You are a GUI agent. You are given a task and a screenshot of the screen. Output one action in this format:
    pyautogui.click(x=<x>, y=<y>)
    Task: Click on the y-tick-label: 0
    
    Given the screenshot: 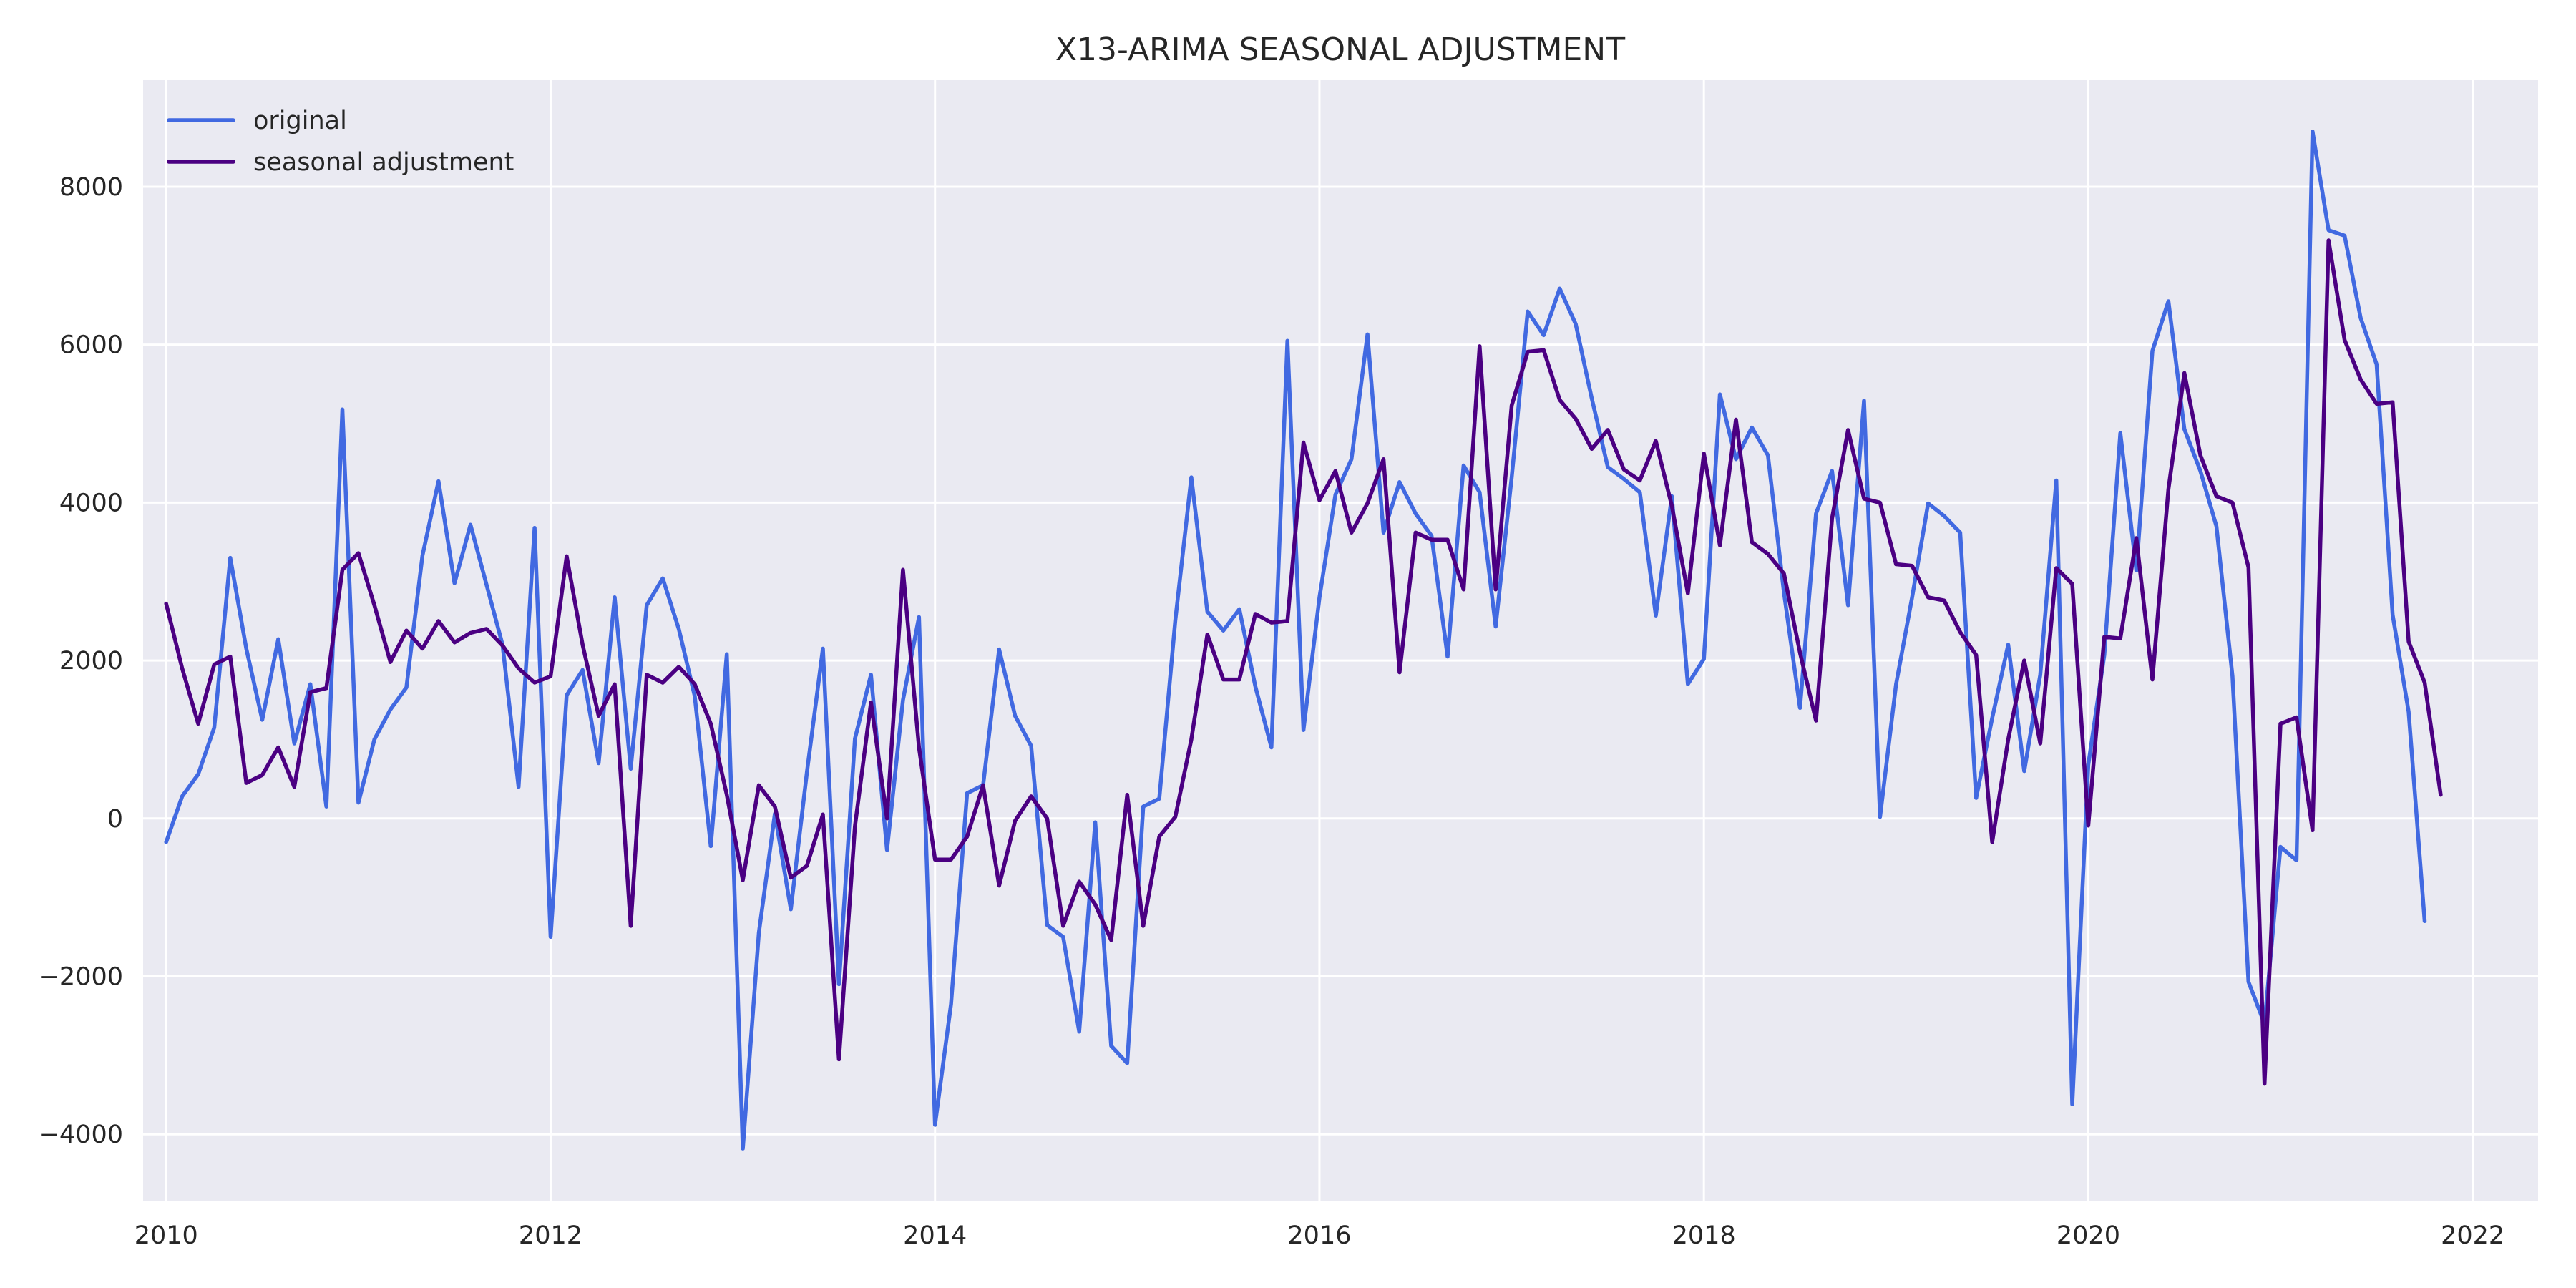 What is the action you would take?
    pyautogui.click(x=115, y=819)
    